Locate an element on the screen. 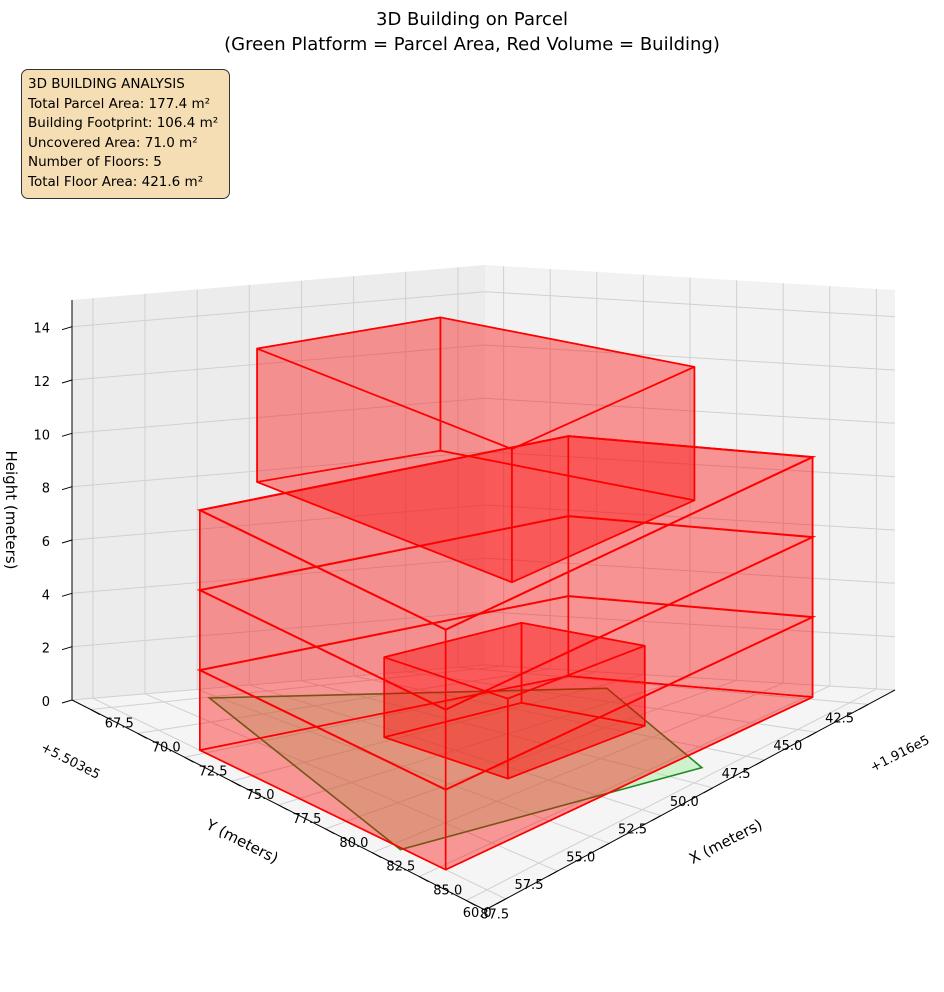  x-offset-label: +1.916e5 is located at coordinates (900, 754).